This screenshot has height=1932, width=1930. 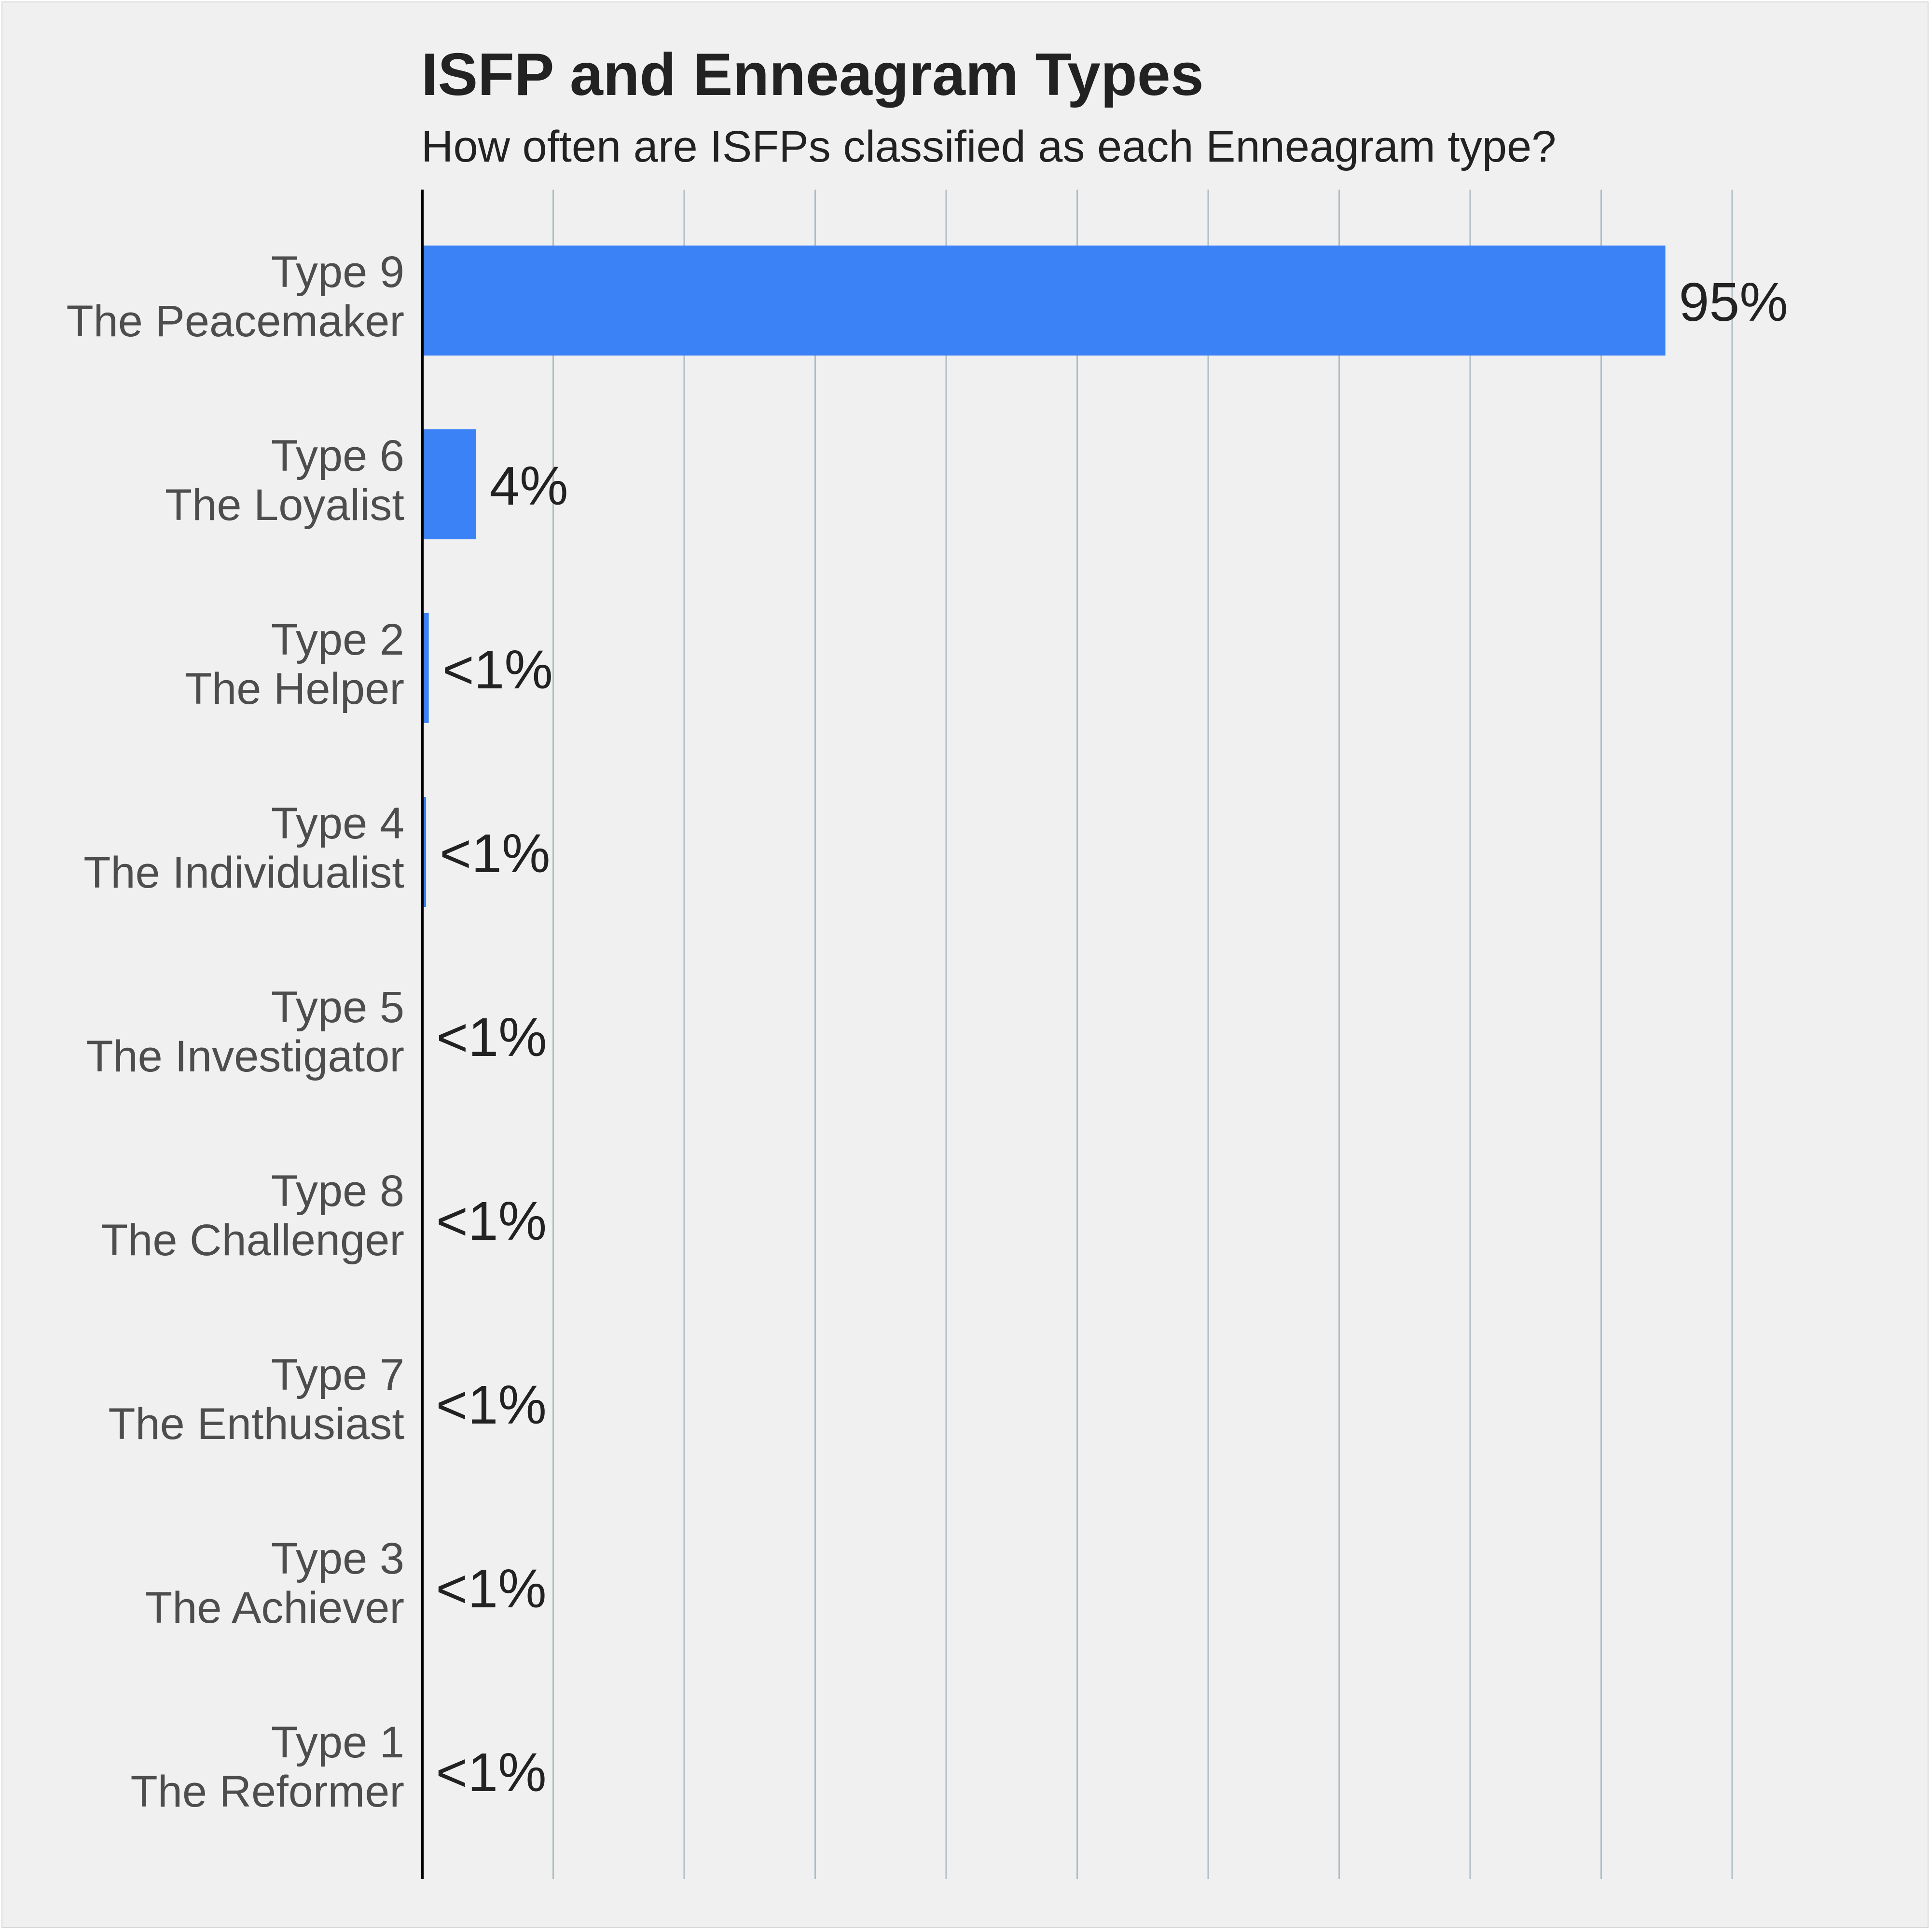 What do you see at coordinates (337, 824) in the screenshot?
I see `category-label-type: Type 4` at bounding box center [337, 824].